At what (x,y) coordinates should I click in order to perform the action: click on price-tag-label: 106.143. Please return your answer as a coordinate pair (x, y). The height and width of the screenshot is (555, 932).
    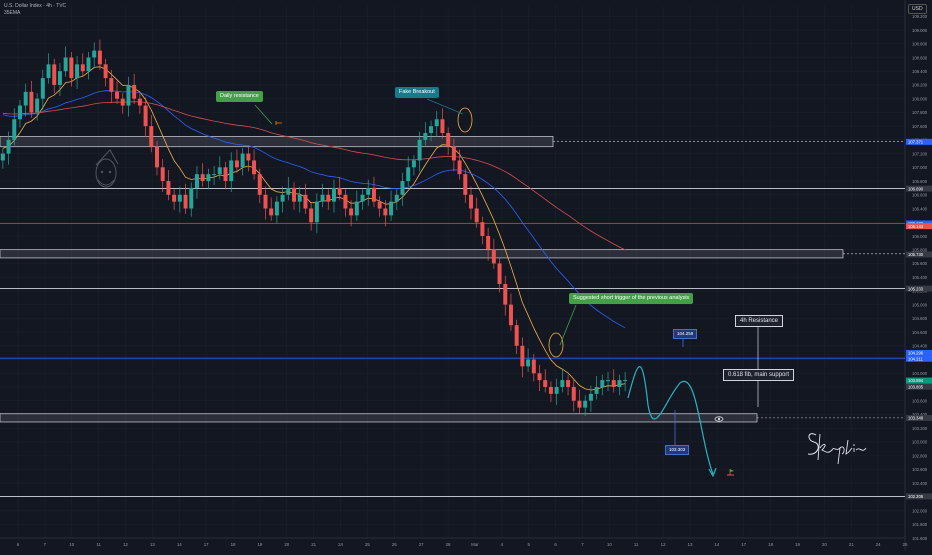
    Looking at the image, I should click on (916, 226).